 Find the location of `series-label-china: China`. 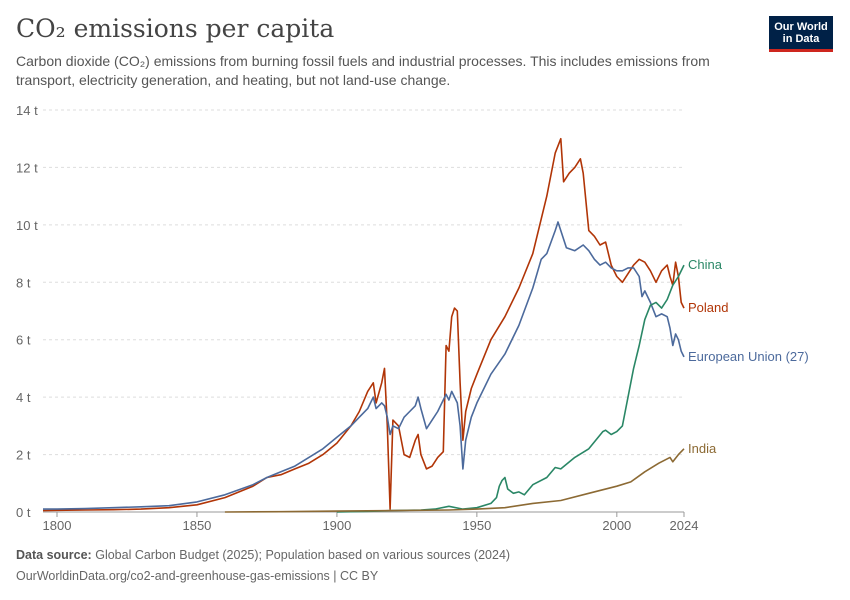

series-label-china: China is located at coordinates (705, 264).